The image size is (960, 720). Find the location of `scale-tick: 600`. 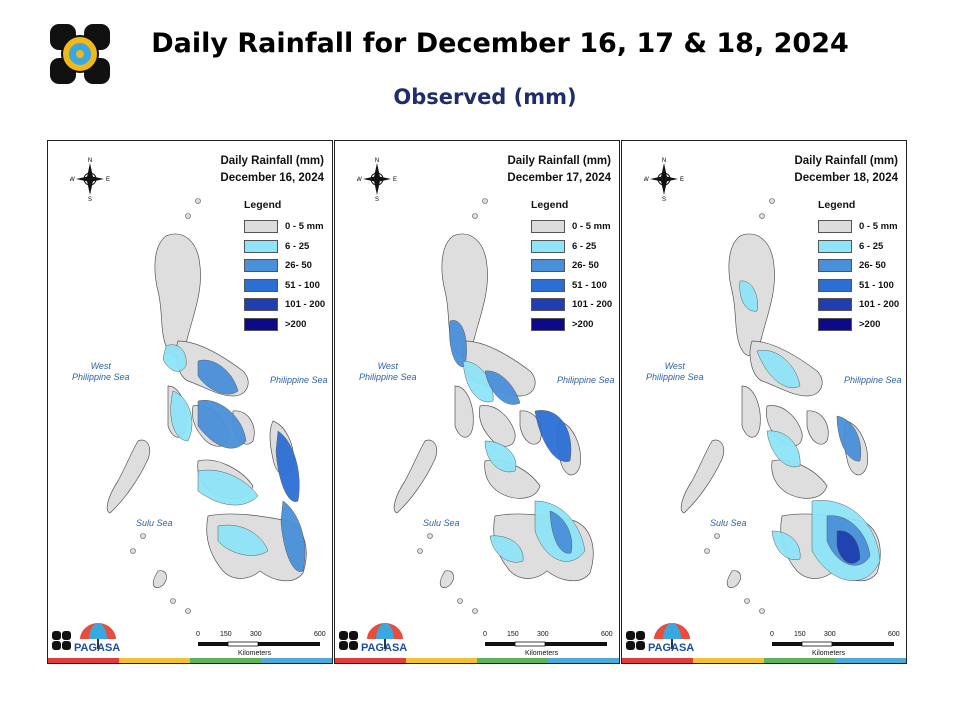

scale-tick: 600 is located at coordinates (607, 634).